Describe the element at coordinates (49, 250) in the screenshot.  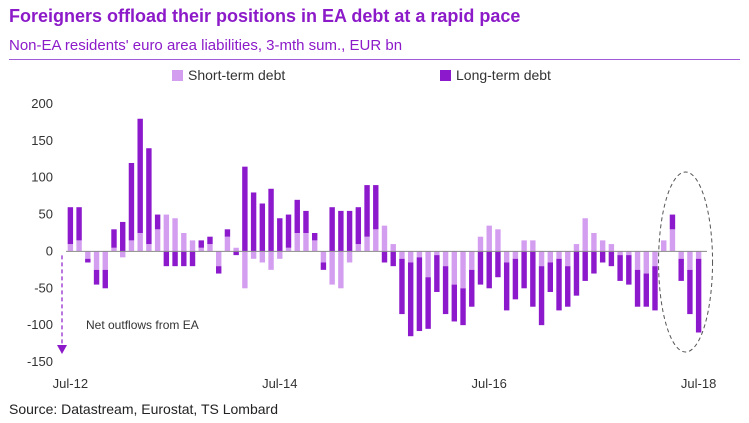
I see `y-tick-label: 0` at that location.